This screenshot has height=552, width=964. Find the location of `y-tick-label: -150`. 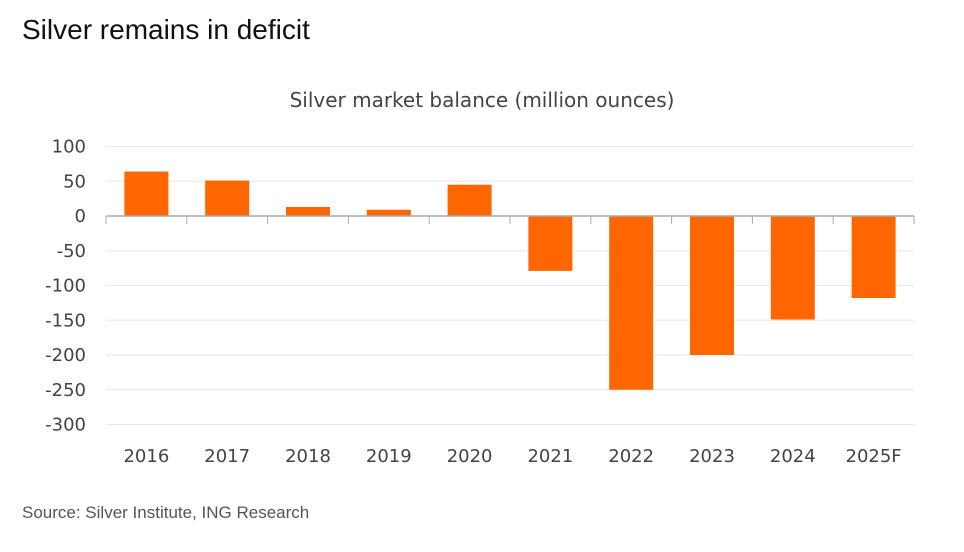

y-tick-label: -150 is located at coordinates (65, 320).